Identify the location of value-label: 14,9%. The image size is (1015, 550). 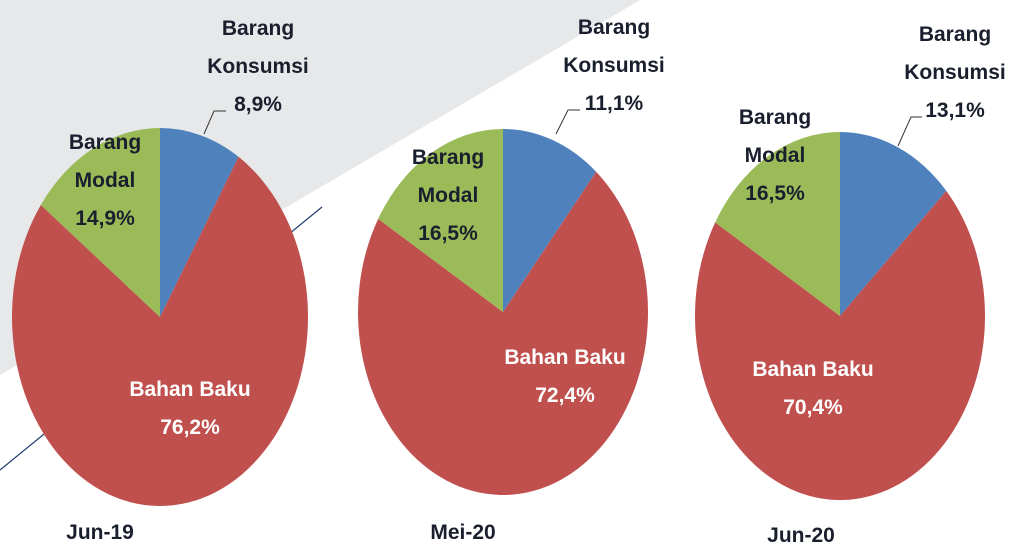
(105, 218).